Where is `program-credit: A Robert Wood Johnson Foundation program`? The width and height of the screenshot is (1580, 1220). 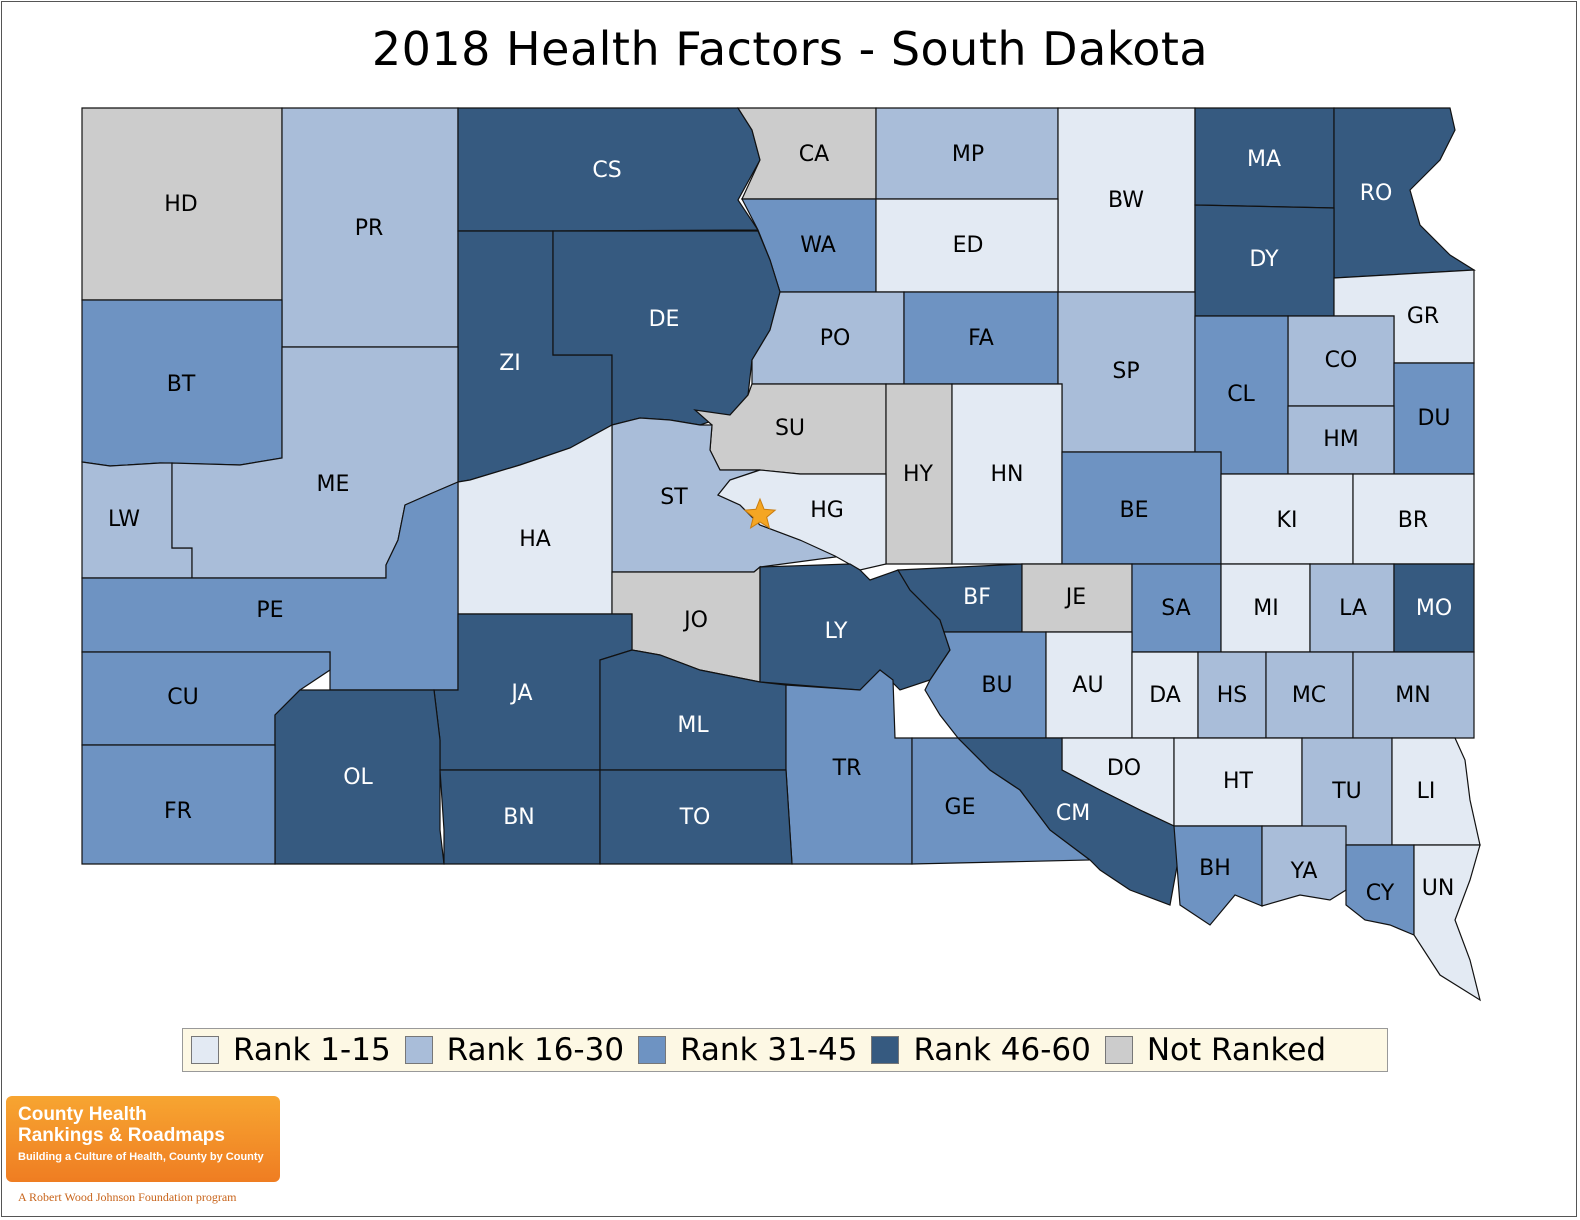 program-credit: A Robert Wood Johnson Foundation program is located at coordinates (127, 1197).